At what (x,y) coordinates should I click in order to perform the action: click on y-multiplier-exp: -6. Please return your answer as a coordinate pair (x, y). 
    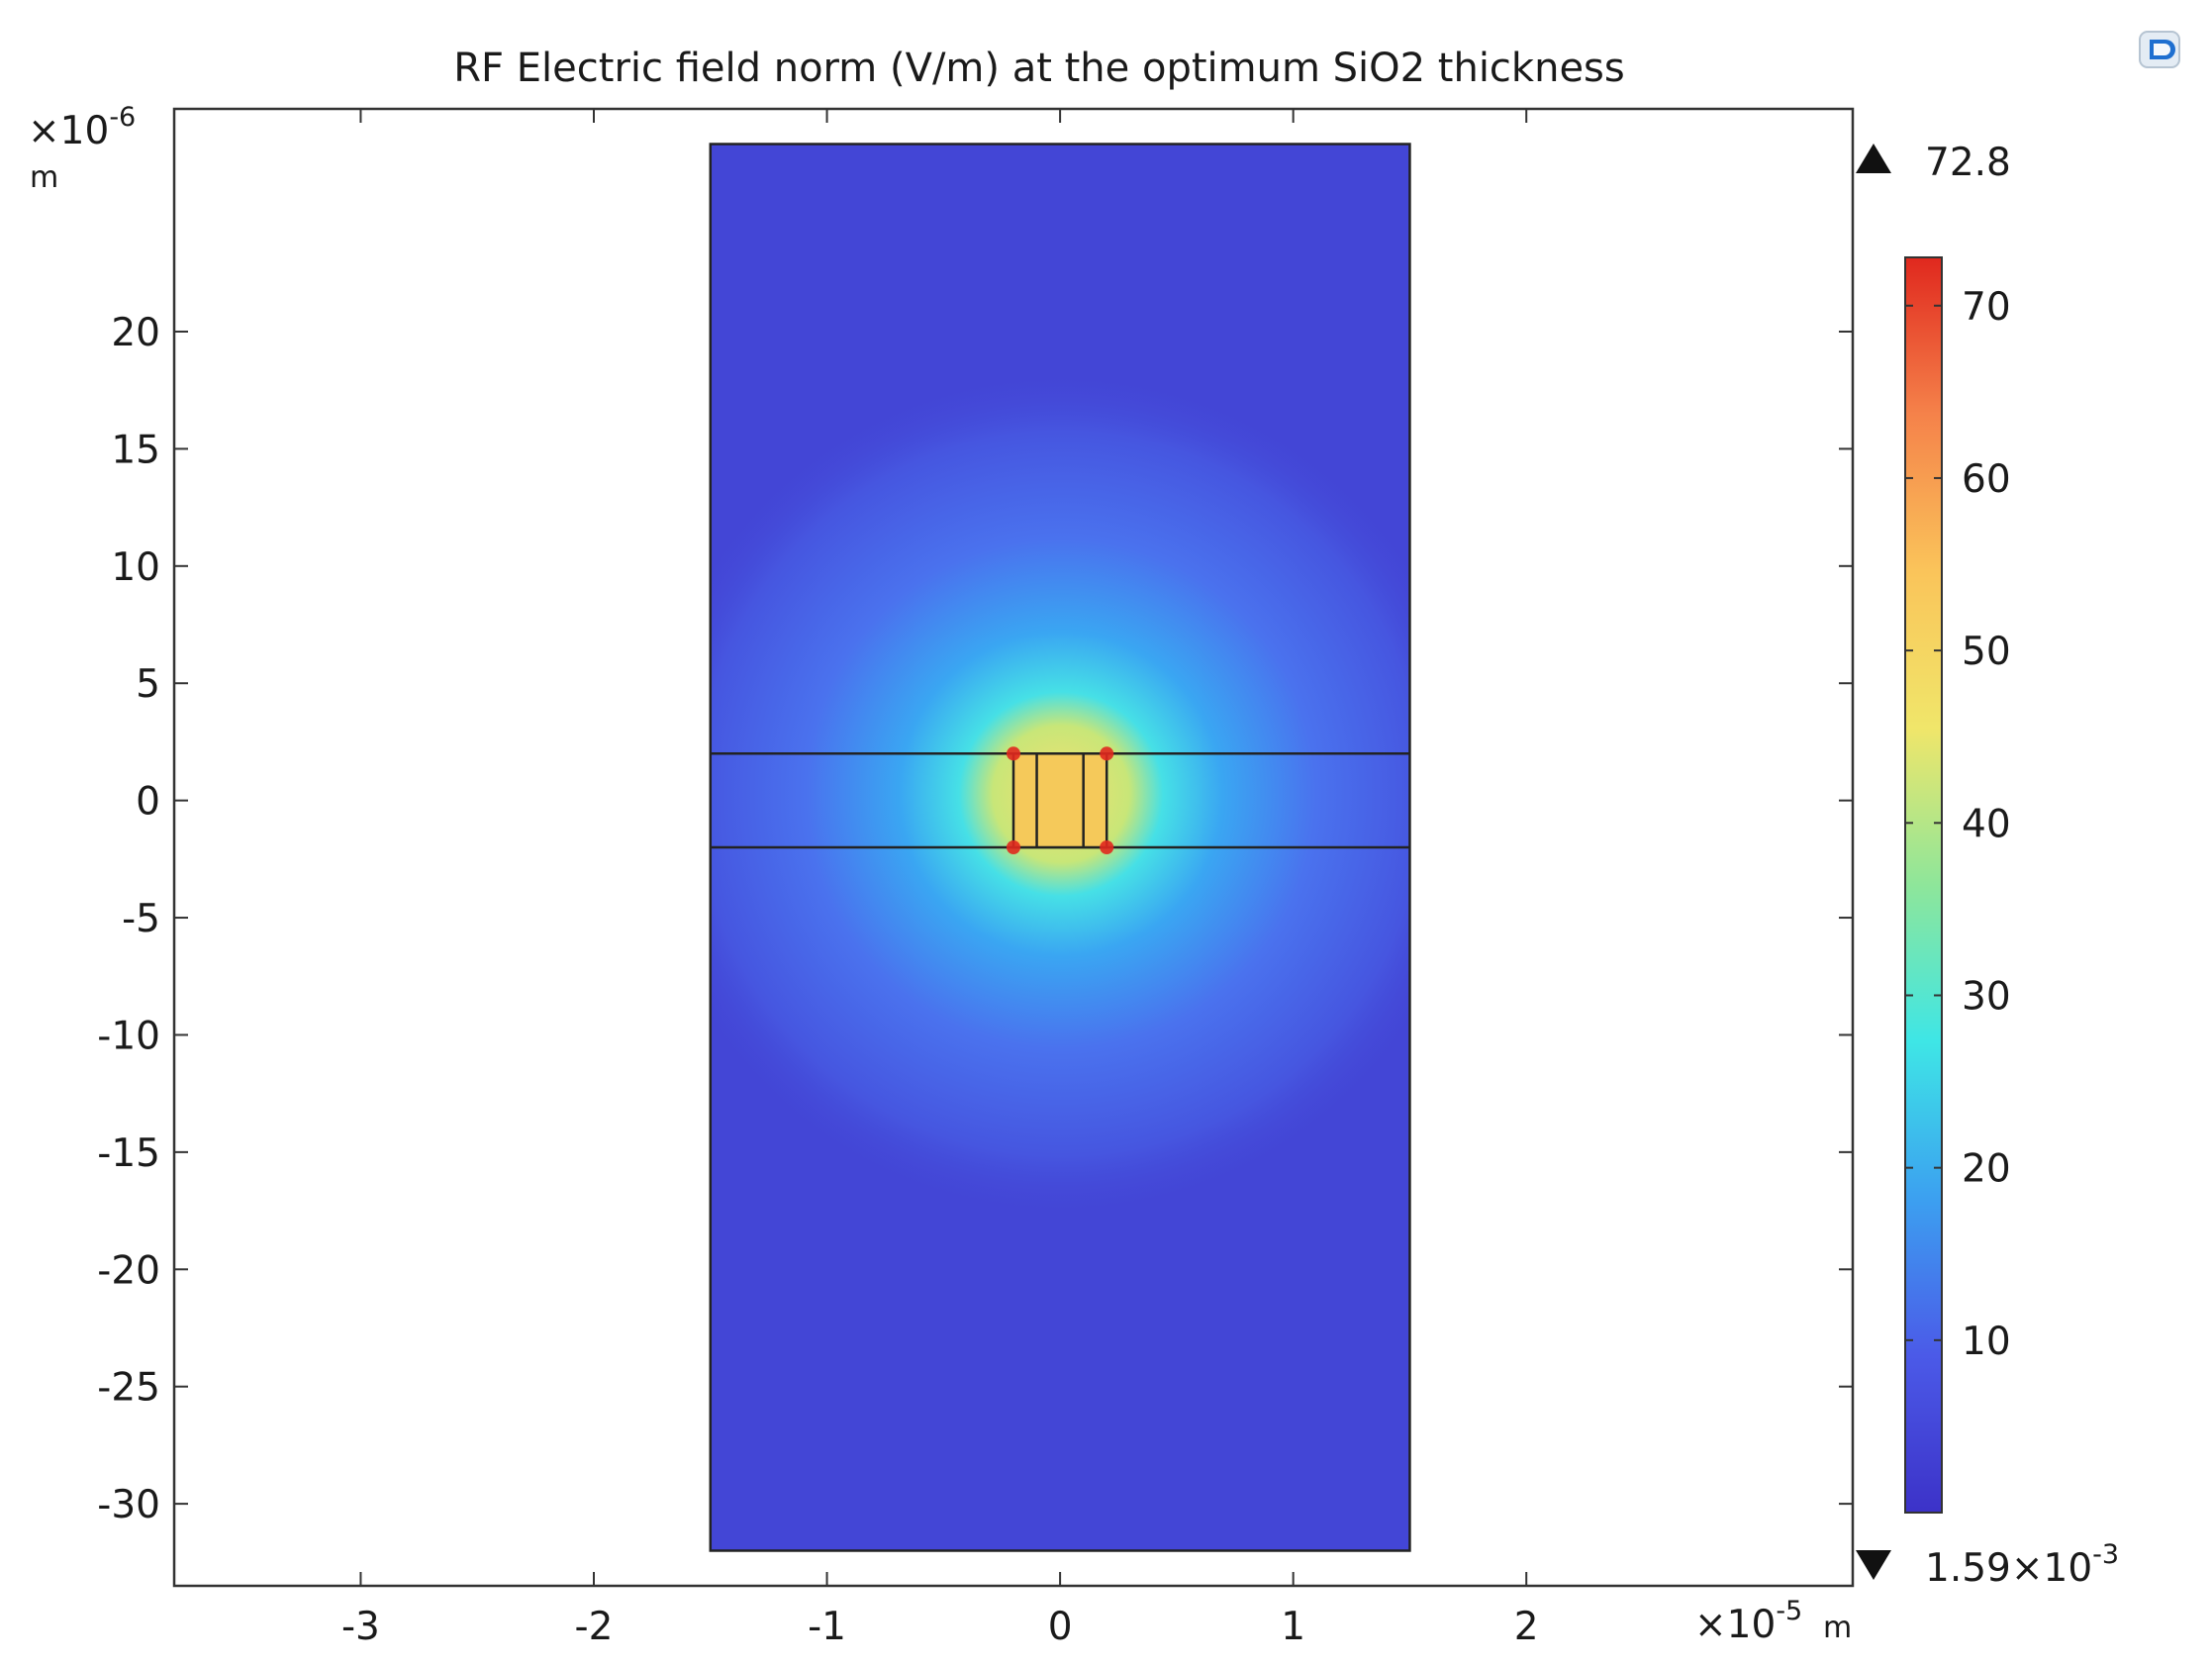
    Looking at the image, I should click on (122, 117).